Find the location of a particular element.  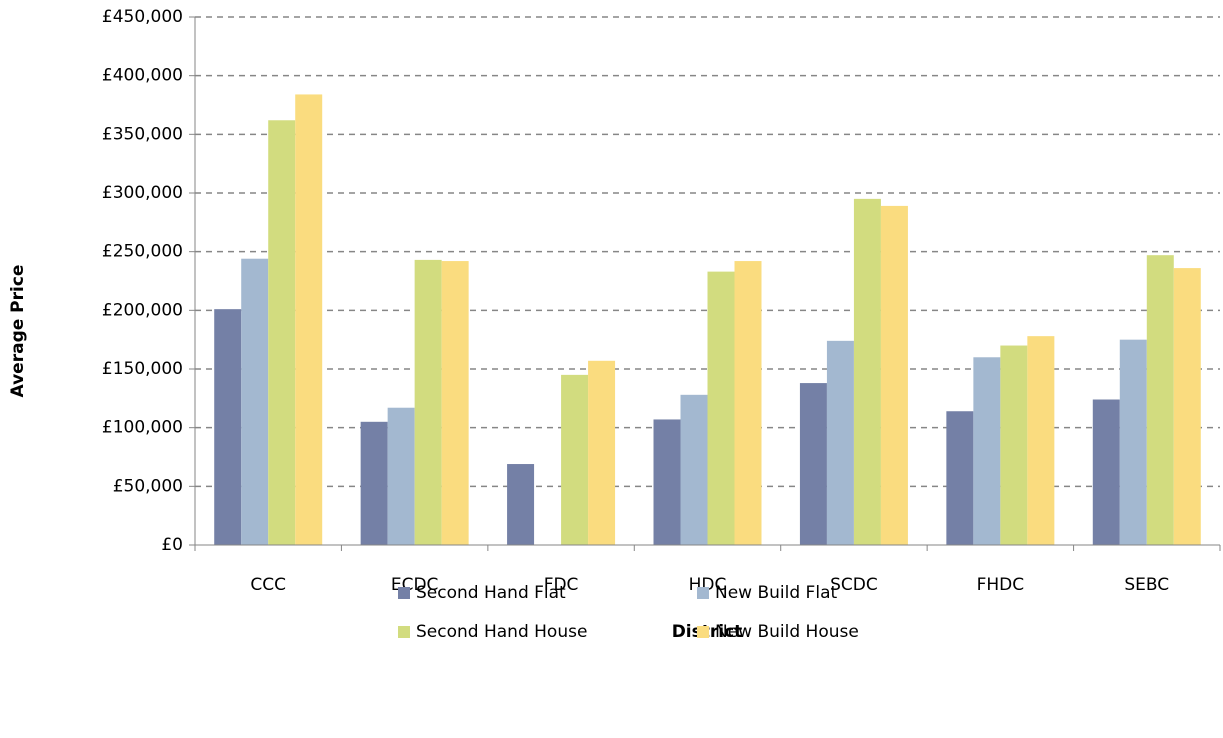

y-tick-label: £200,000 is located at coordinates (142, 310).